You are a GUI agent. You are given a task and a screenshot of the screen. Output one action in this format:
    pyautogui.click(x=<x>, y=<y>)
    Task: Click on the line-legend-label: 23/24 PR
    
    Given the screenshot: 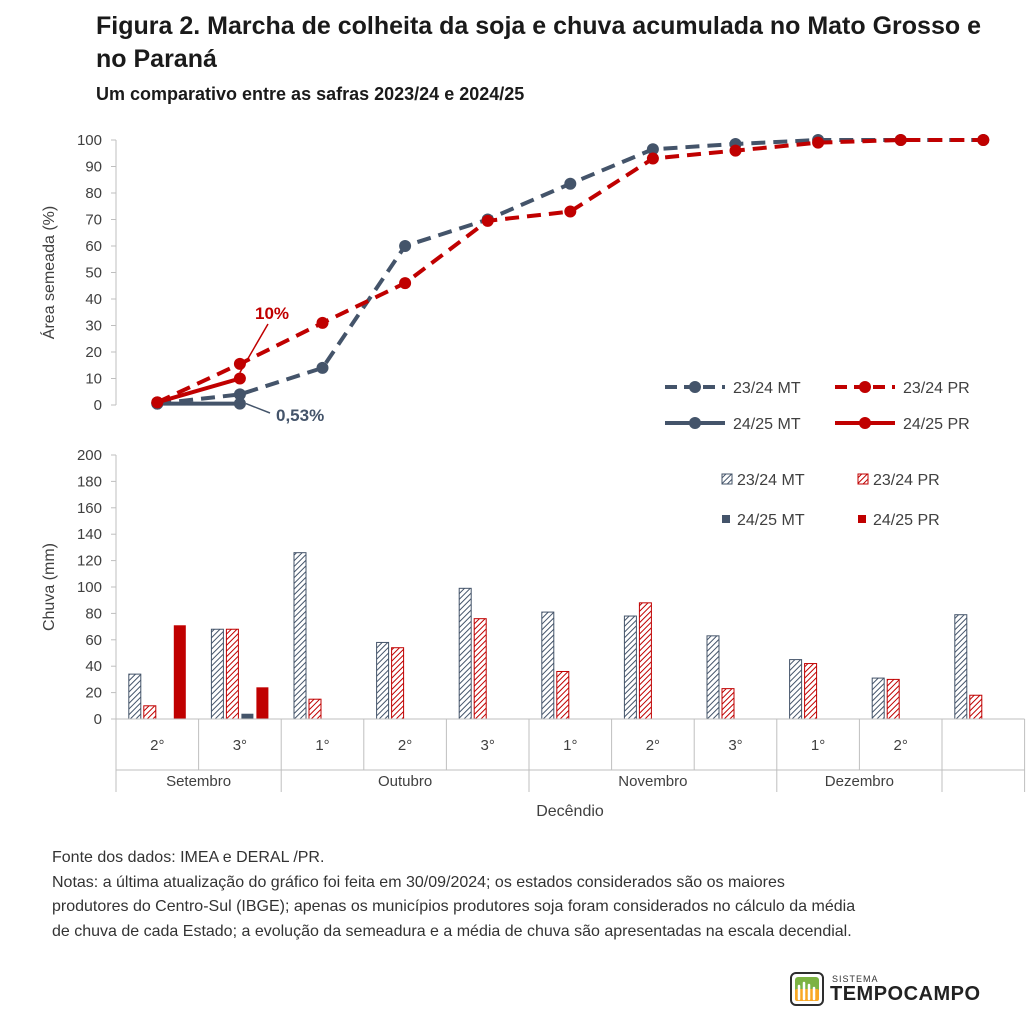 What is the action you would take?
    pyautogui.click(x=936, y=388)
    